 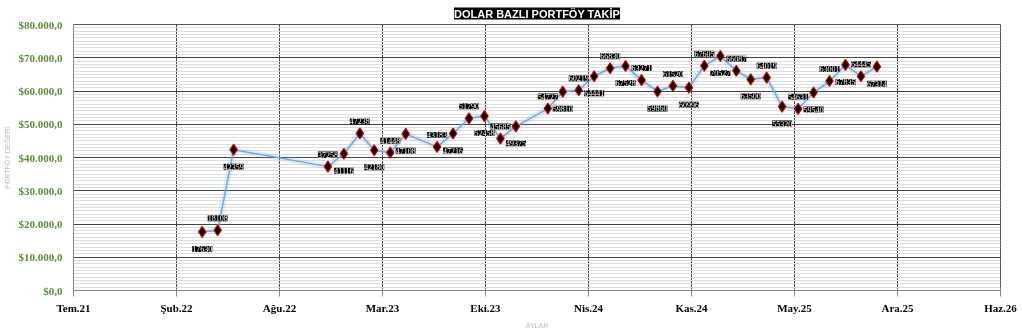 I want to click on data-label: 59860, so click(x=657, y=109).